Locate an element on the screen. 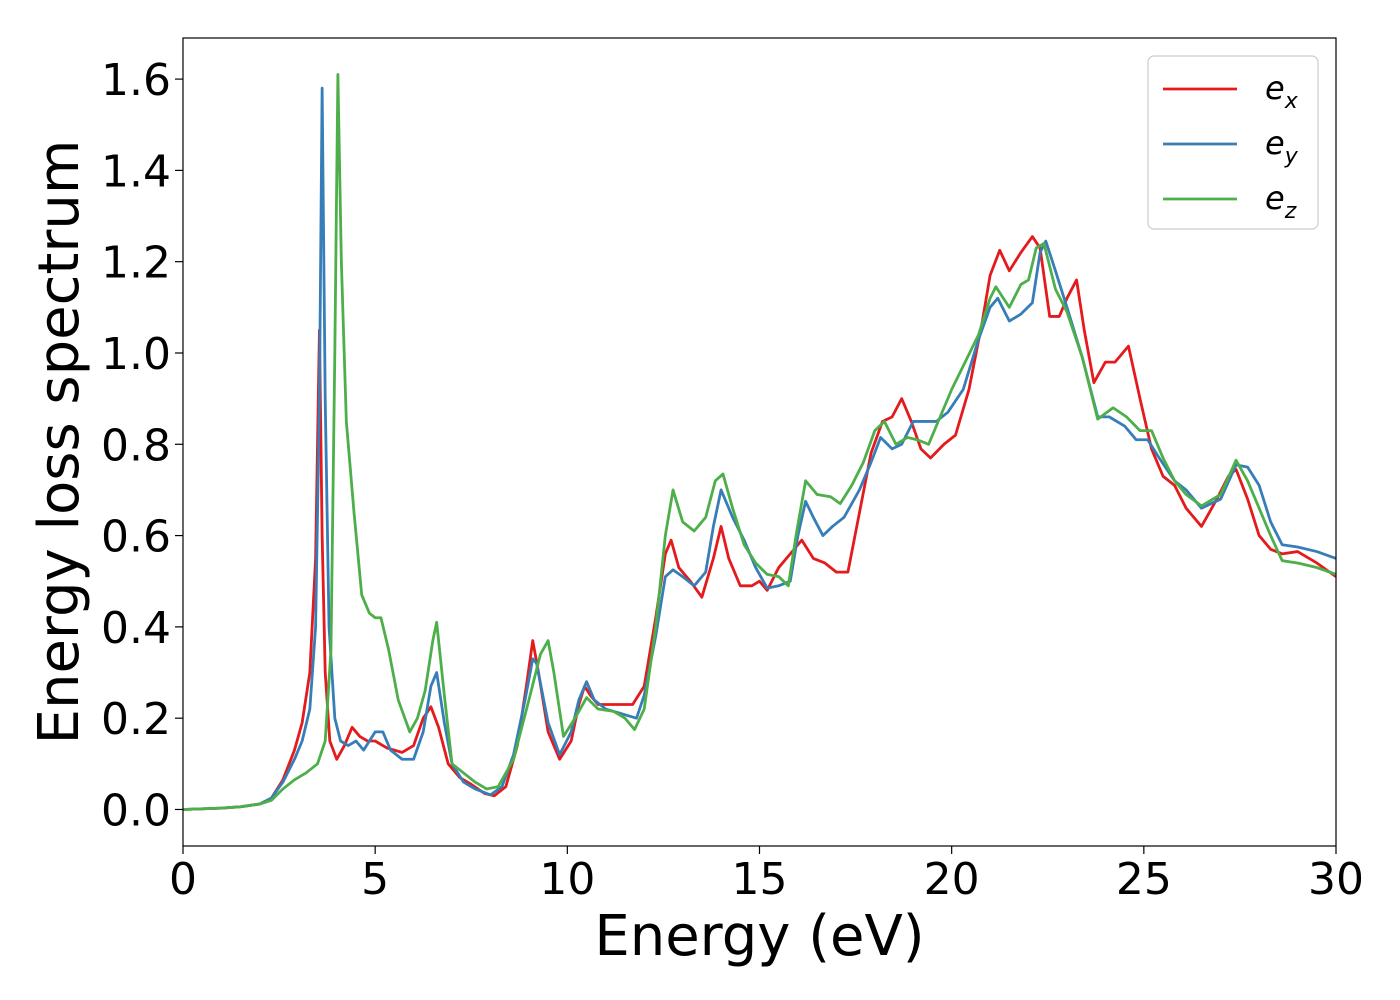 Image resolution: width=1400 pixels, height=1000 pixels. x-tick-label: 20 is located at coordinates (952, 879).